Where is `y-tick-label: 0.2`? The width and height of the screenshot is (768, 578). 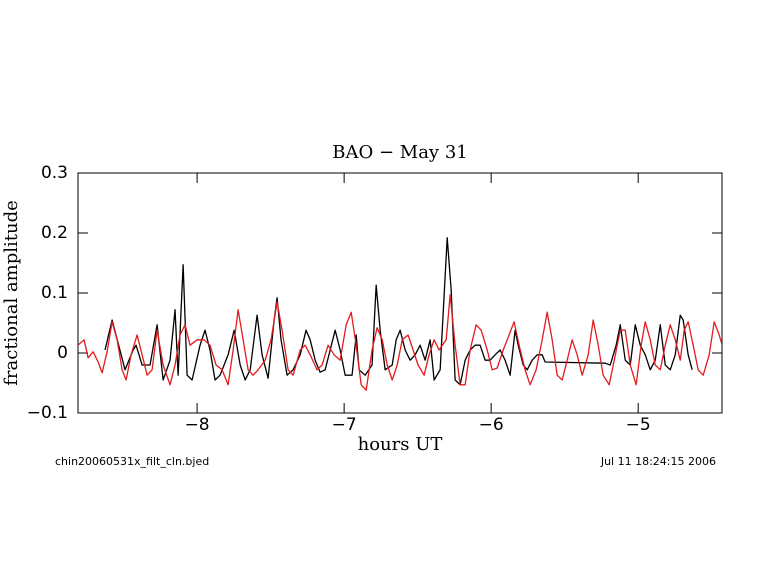
y-tick-label: 0.2 is located at coordinates (54, 233).